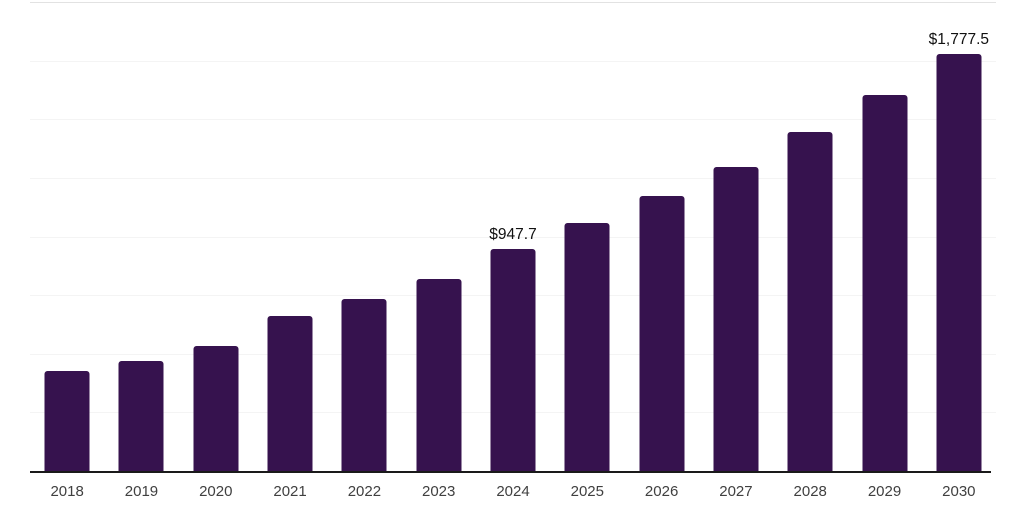  I want to click on bar-2026, so click(662, 333).